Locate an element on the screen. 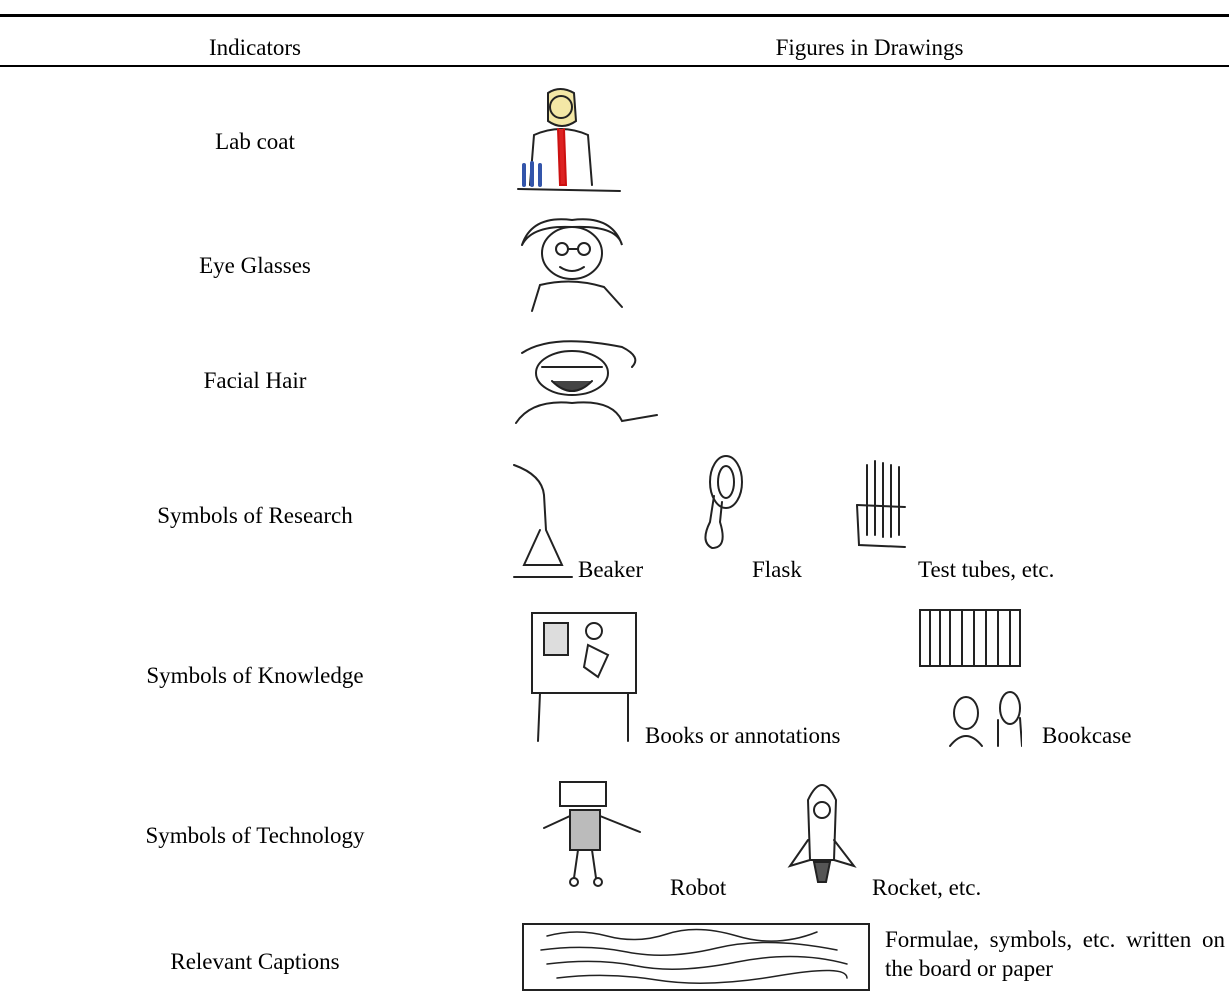 The image size is (1229, 999). indicator: Lab coat is located at coordinates (255, 141).